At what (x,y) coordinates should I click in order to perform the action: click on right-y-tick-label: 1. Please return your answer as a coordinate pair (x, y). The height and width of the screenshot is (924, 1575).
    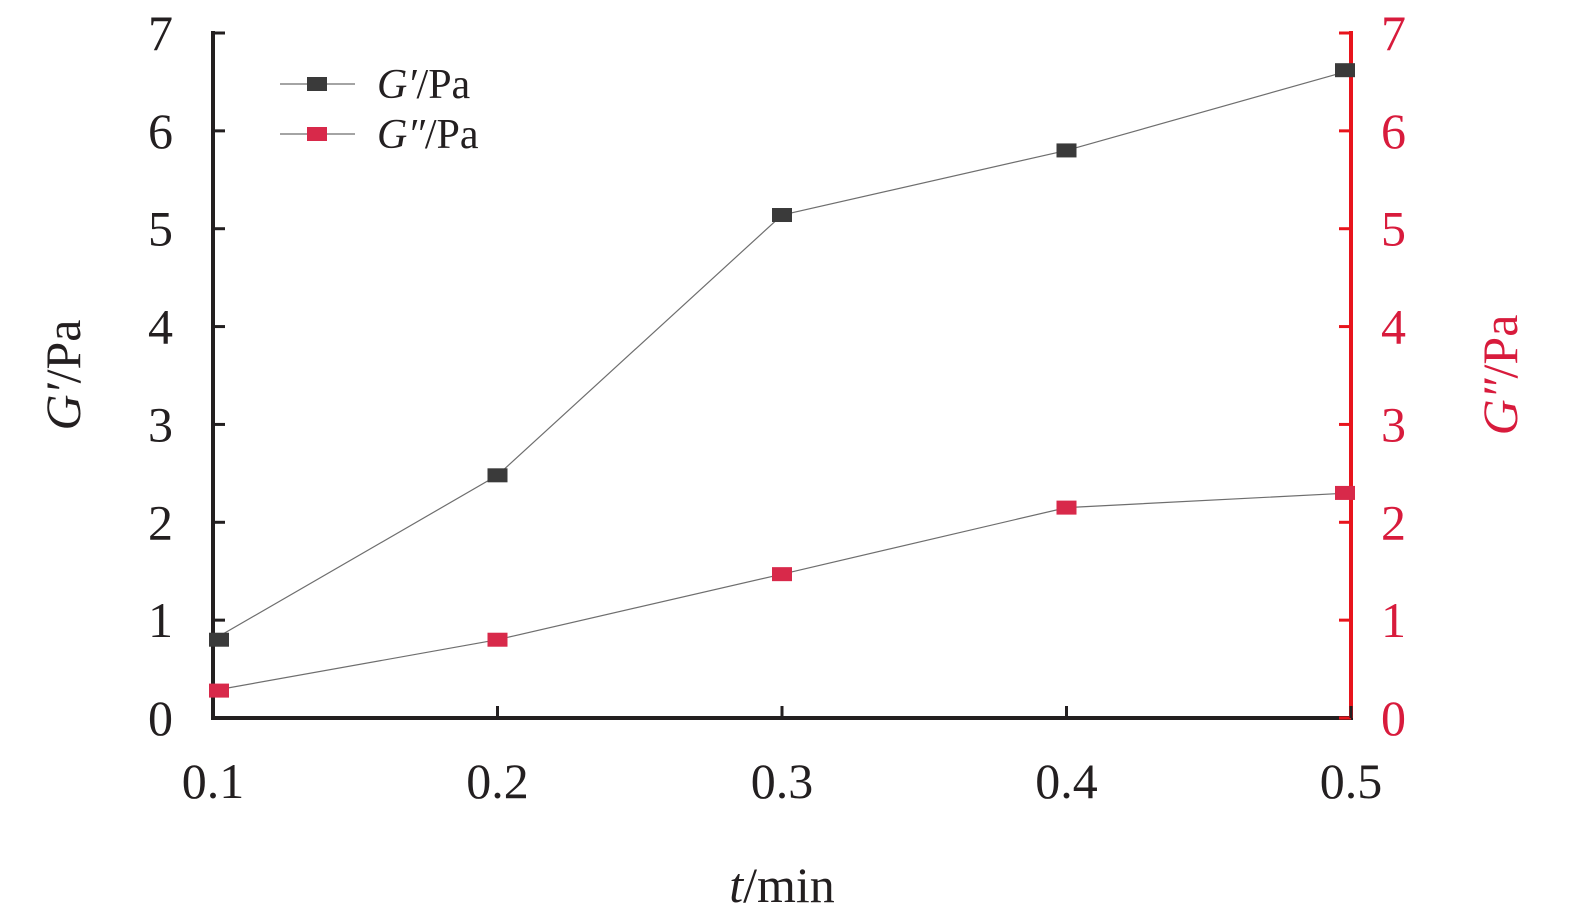
    Looking at the image, I should click on (1393, 620).